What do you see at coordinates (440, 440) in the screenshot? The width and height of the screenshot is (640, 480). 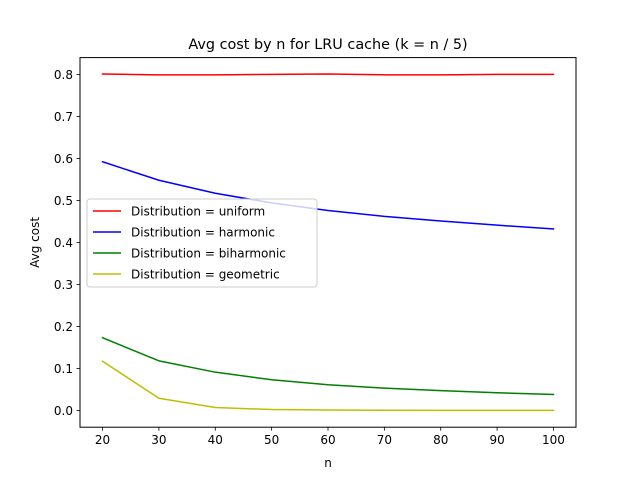 I see `x-tick-label: 80` at bounding box center [440, 440].